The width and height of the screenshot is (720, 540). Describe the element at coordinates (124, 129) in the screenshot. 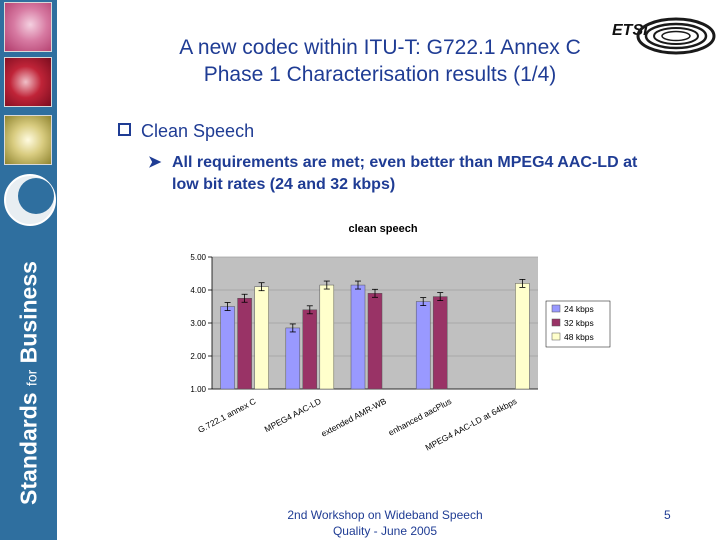

I see `checkbox-bullet-icon` at that location.